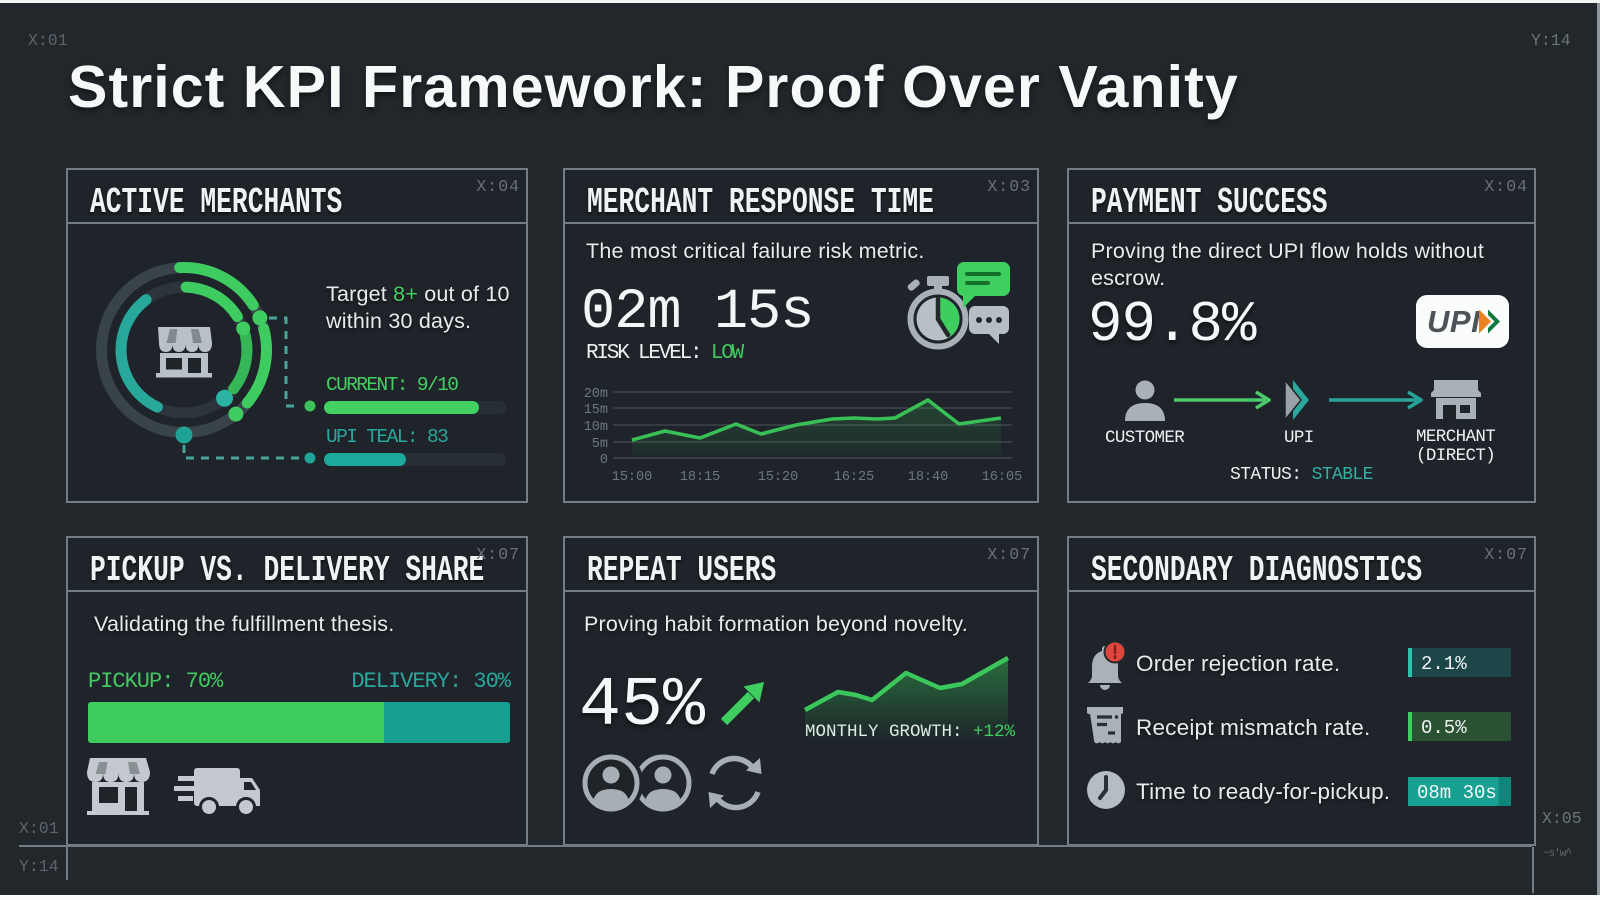 The height and width of the screenshot is (900, 1600). Describe the element at coordinates (604, 460) in the screenshot. I see `svg-text: 0` at that location.